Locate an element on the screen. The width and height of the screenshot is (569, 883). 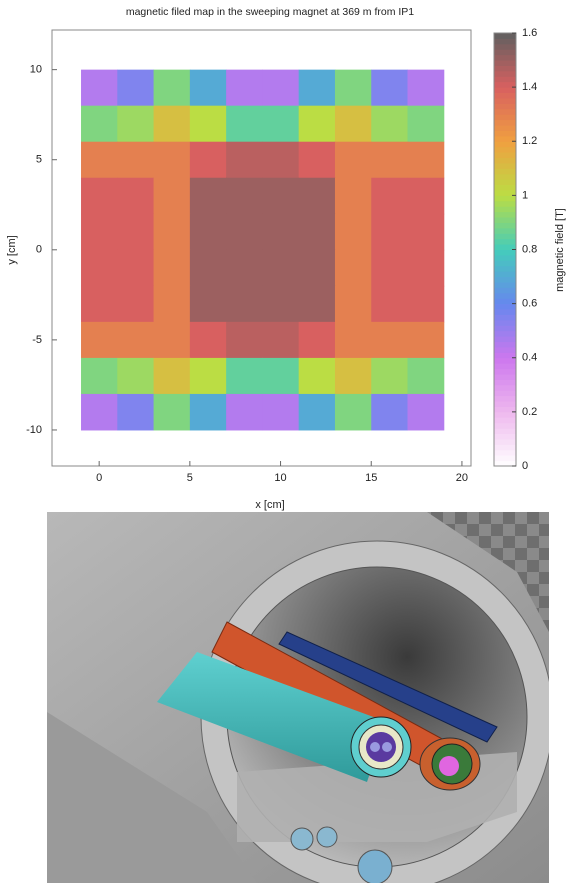
y-tick-label: -10 is located at coordinates (34, 430).